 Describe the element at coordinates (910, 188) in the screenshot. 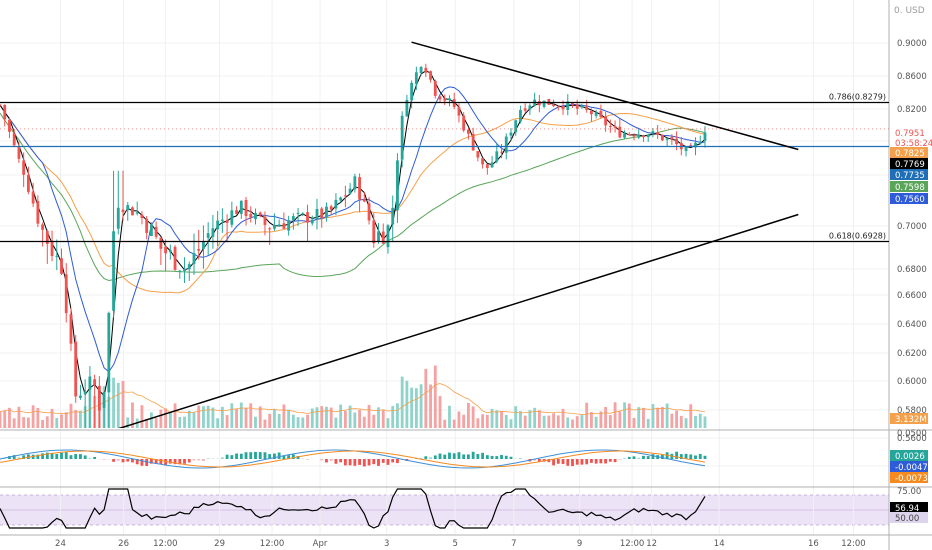

I see `price-label-text: 0.7598` at that location.